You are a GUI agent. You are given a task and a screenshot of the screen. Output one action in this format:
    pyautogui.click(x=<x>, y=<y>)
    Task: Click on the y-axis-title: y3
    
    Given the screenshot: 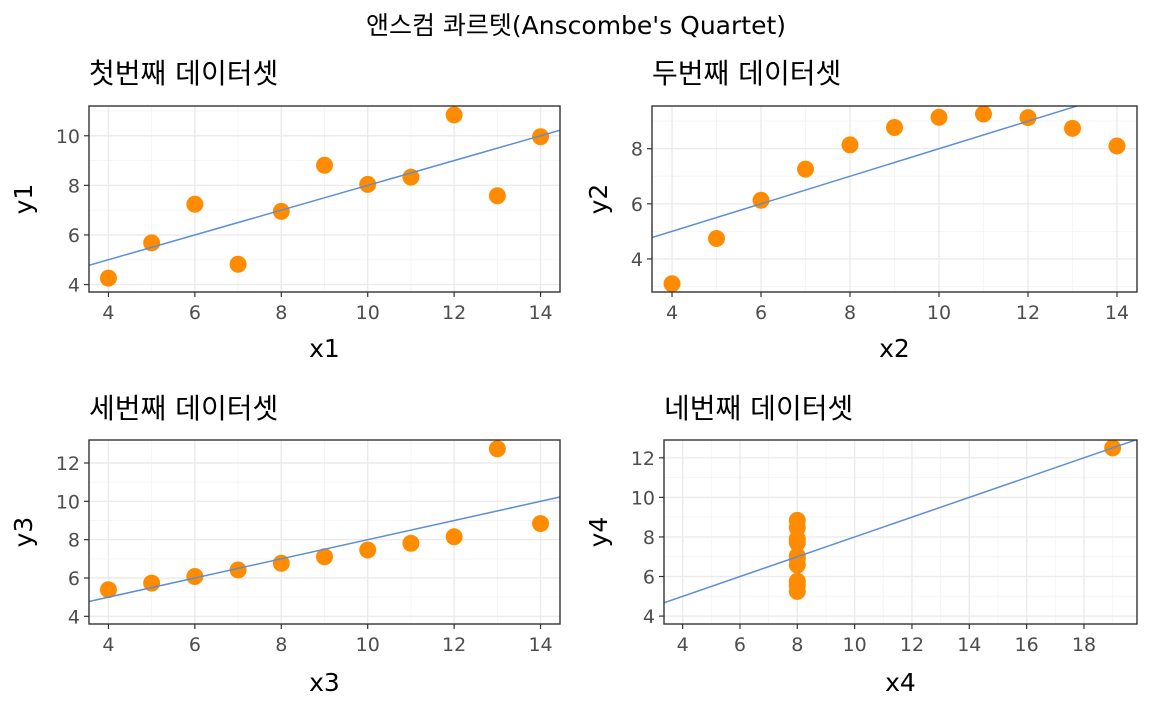 What is the action you would take?
    pyautogui.click(x=23, y=532)
    